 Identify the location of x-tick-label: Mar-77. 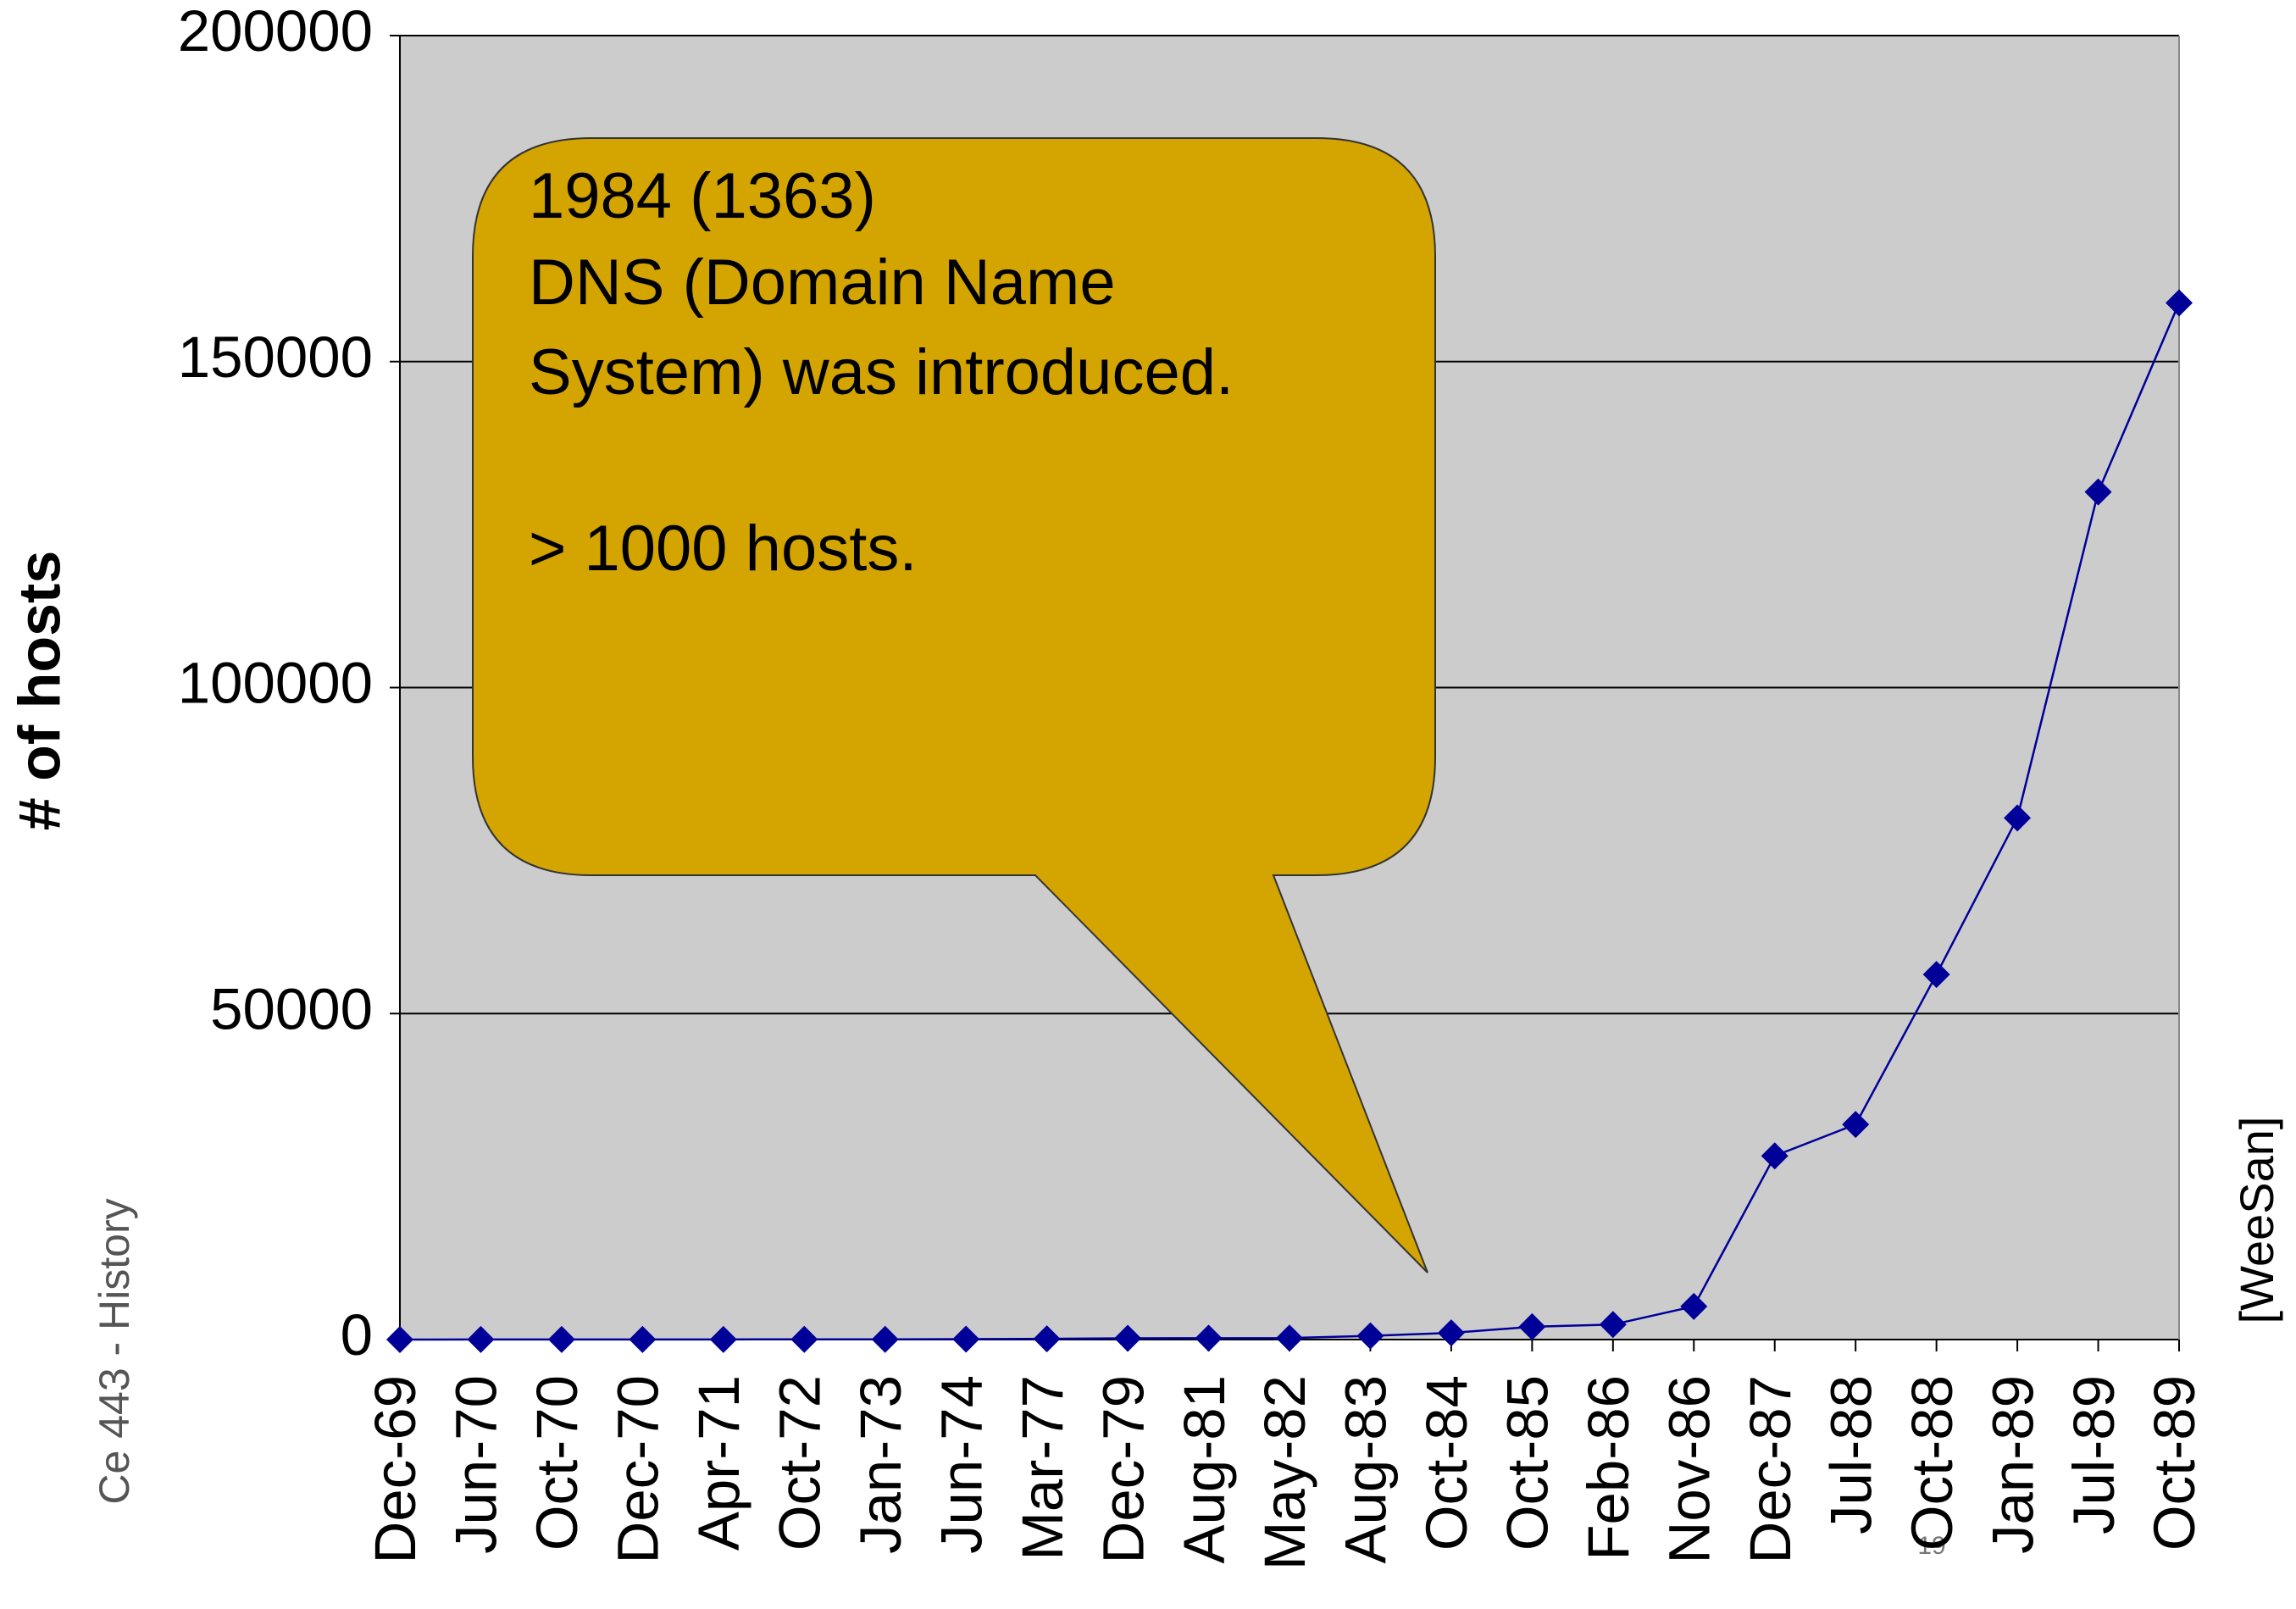
(1042, 1468).